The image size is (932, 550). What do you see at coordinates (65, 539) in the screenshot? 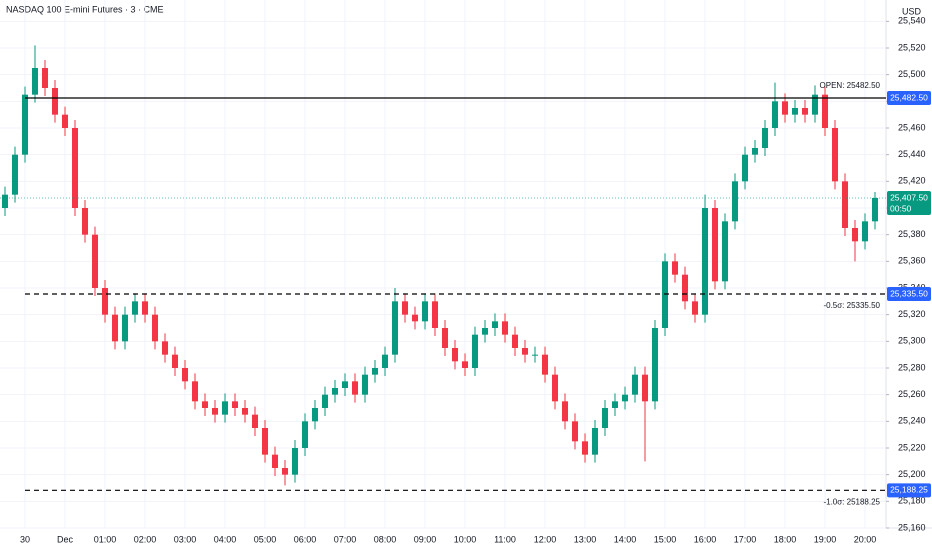
I see `x-tick-label: Dec` at bounding box center [65, 539].